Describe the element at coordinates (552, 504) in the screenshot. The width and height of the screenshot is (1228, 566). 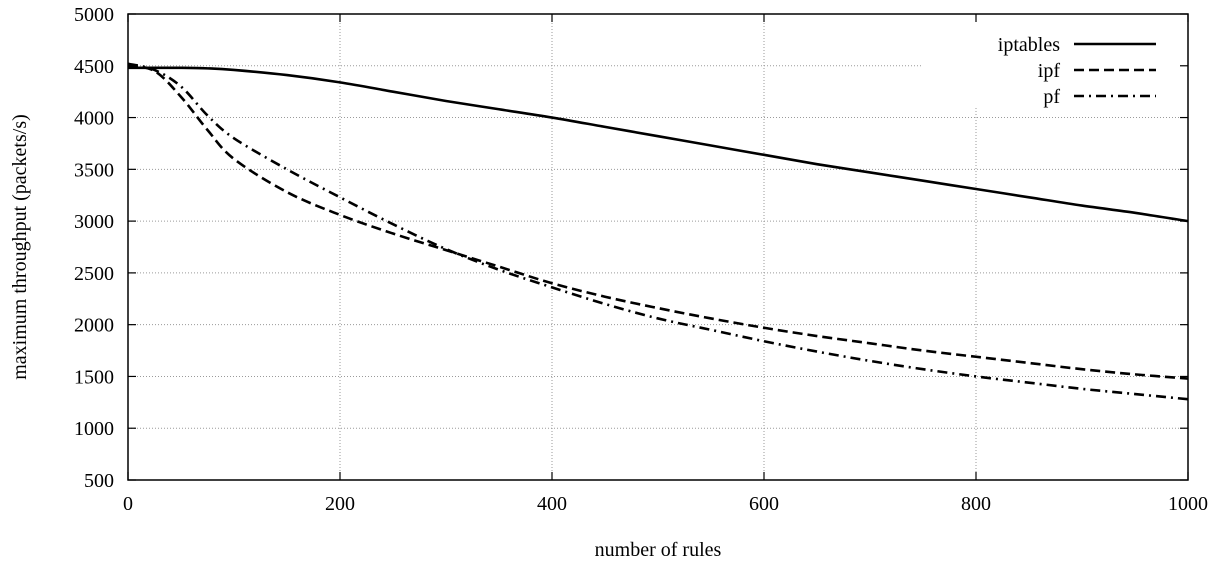
I see `x-tick-label: 400` at that location.